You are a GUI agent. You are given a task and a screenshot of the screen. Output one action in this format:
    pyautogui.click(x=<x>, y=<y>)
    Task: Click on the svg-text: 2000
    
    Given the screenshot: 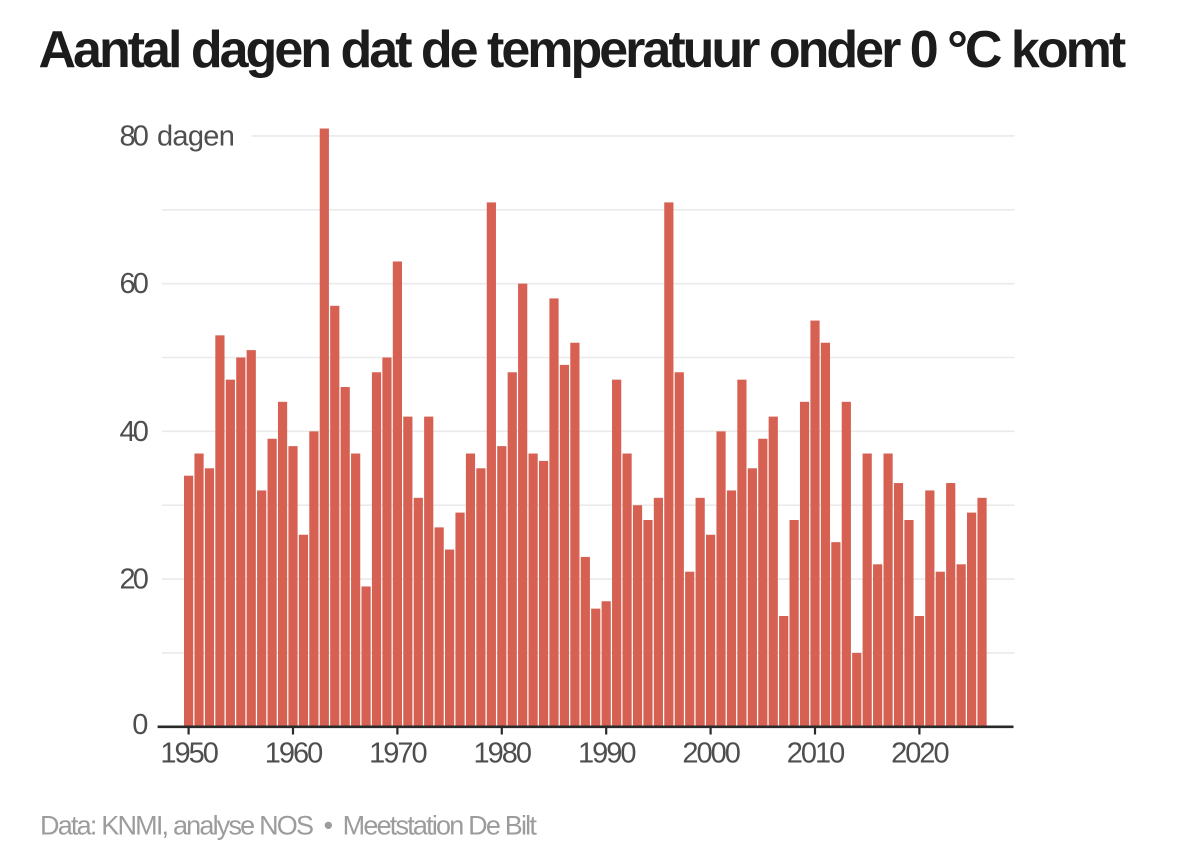 What is the action you would take?
    pyautogui.click(x=710, y=754)
    